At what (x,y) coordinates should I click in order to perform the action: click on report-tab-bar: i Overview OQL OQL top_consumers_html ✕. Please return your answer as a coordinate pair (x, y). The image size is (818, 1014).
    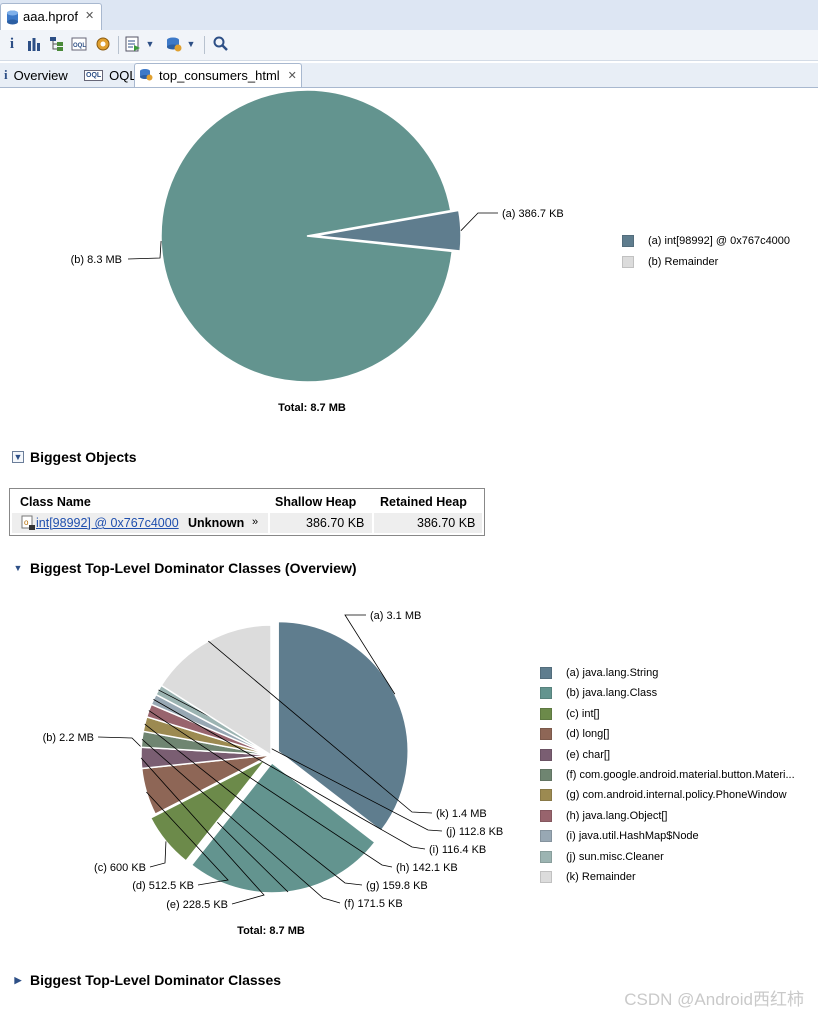
    Looking at the image, I should click on (409, 75).